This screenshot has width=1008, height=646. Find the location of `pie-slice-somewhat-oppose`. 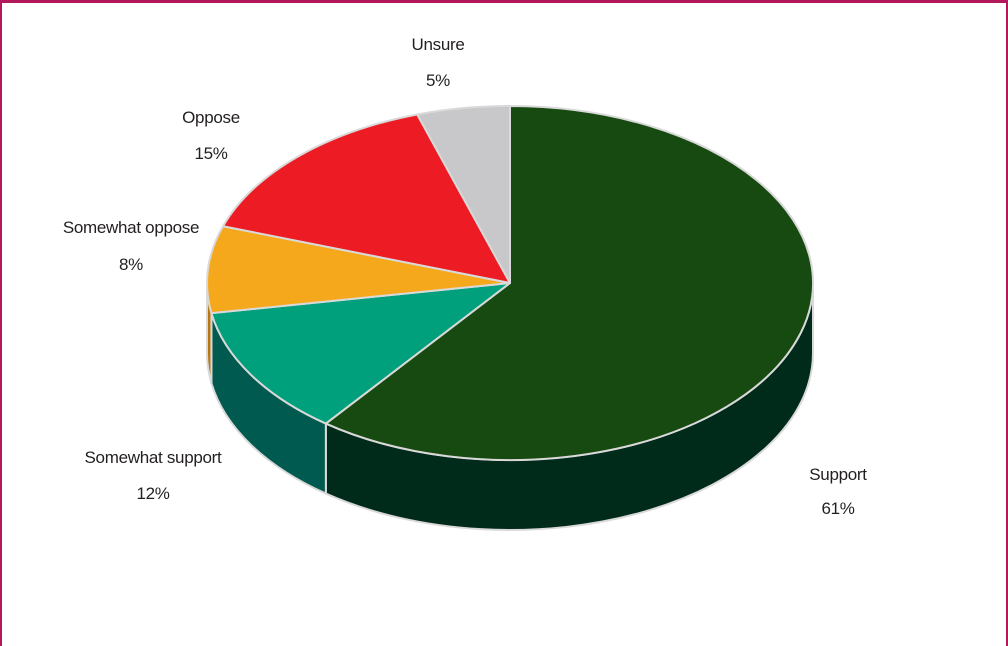

pie-slice-somewhat-oppose is located at coordinates (358, 270).